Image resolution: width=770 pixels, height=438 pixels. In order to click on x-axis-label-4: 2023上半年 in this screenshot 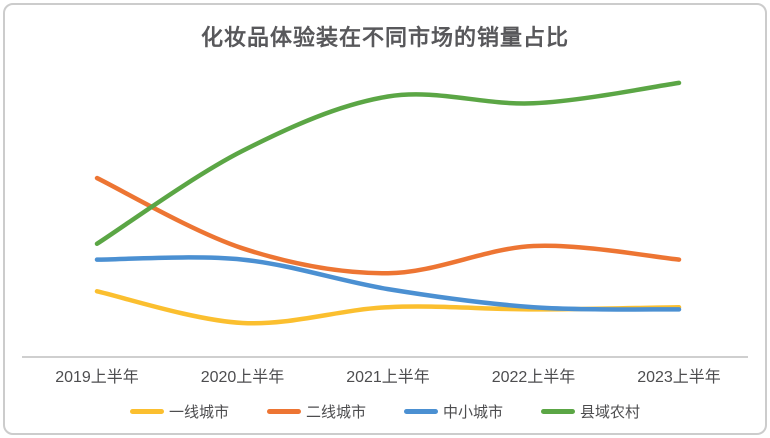, I will do `click(679, 377)`.